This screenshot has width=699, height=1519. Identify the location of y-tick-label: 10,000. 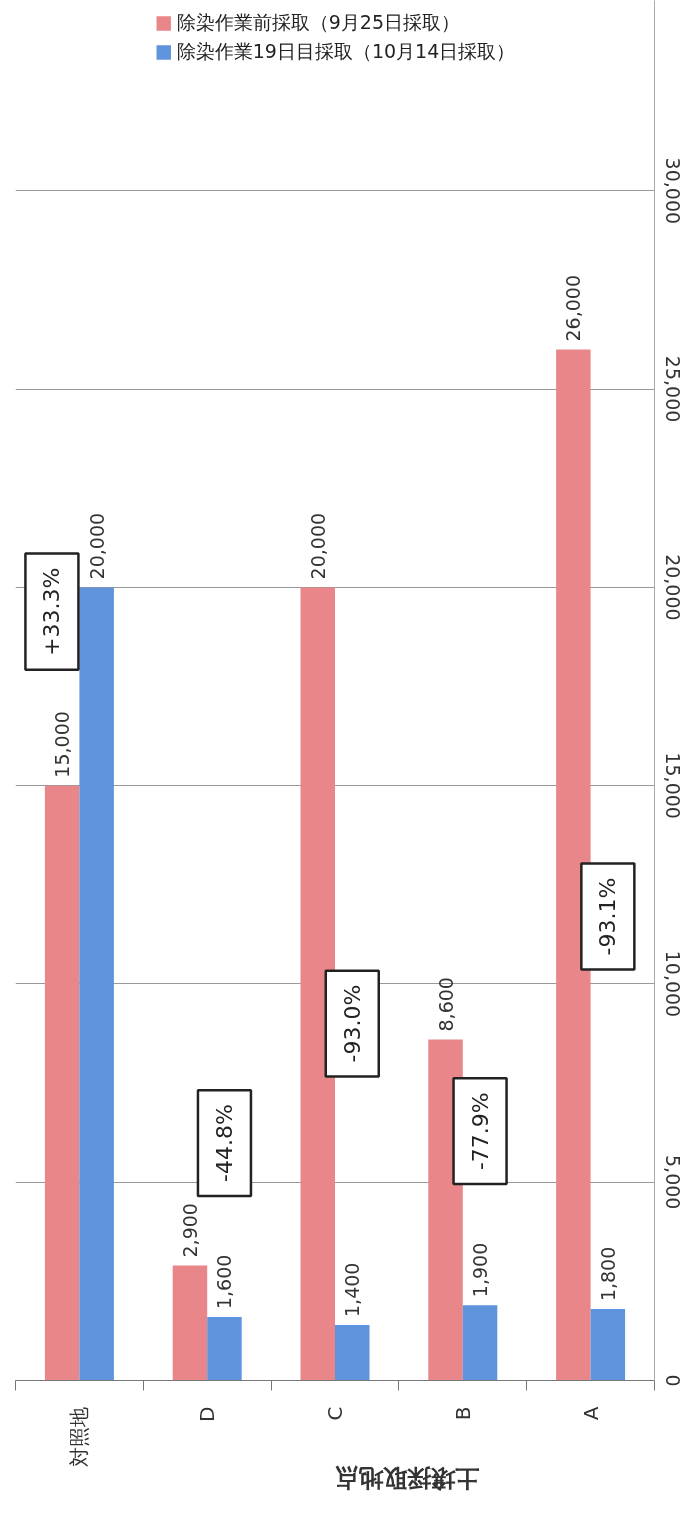
(672, 984).